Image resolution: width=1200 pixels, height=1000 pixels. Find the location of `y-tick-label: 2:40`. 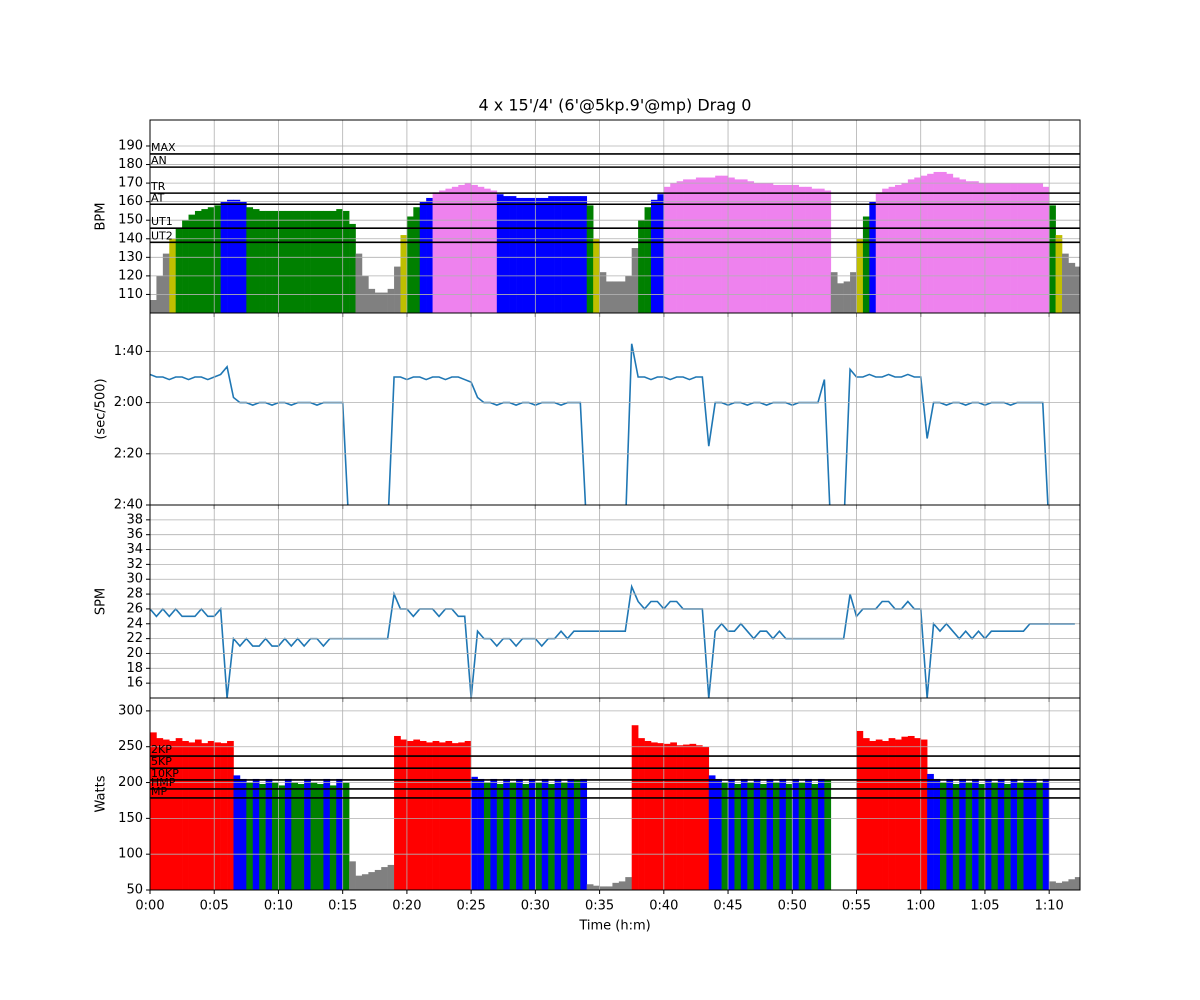

y-tick-label: 2:40 is located at coordinates (128, 505).